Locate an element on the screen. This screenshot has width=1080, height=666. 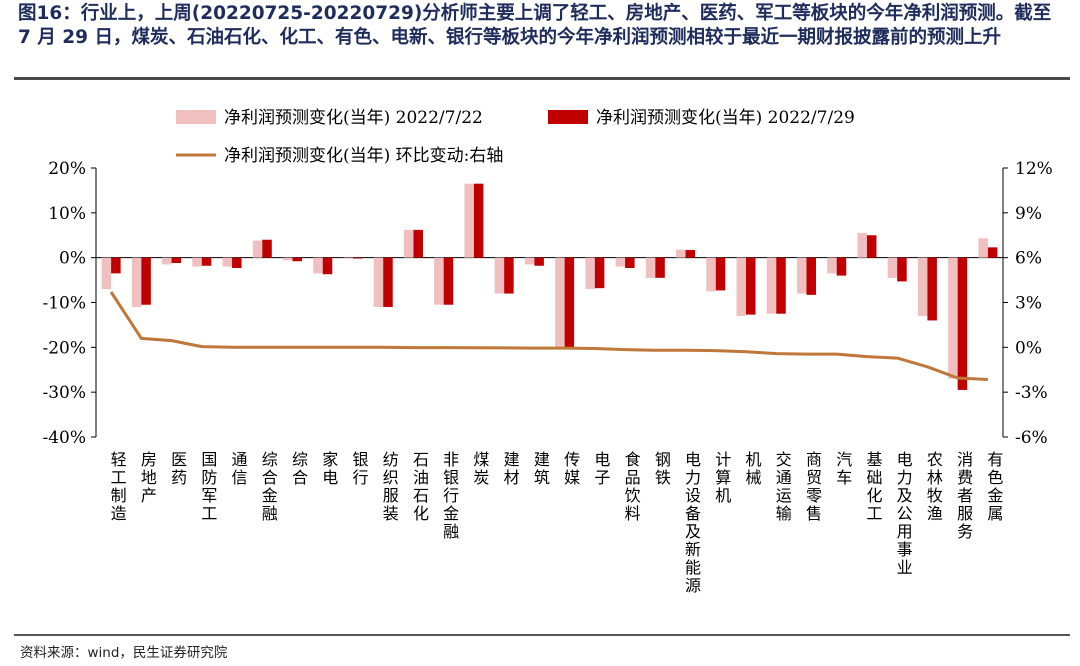
left-tick-label: 0% is located at coordinates (72, 259).